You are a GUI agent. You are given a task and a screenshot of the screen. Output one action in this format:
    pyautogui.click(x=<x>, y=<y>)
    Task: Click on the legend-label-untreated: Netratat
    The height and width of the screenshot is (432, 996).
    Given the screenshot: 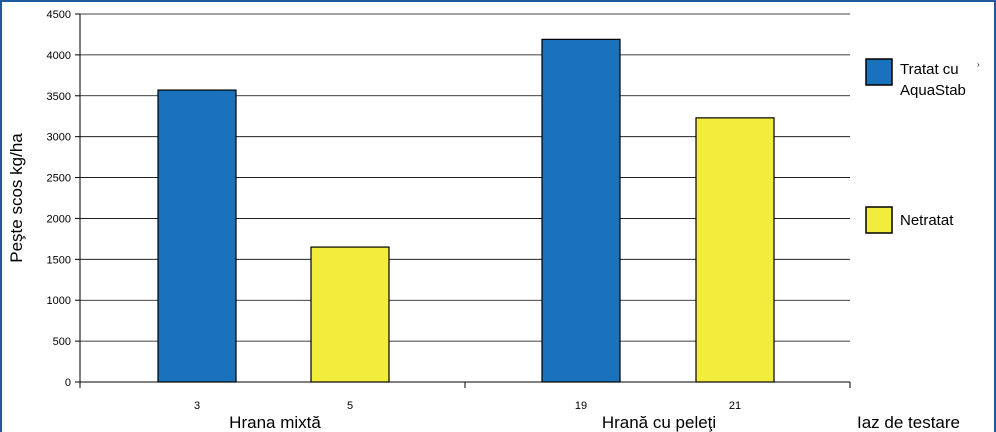 What is the action you would take?
    pyautogui.click(x=927, y=220)
    